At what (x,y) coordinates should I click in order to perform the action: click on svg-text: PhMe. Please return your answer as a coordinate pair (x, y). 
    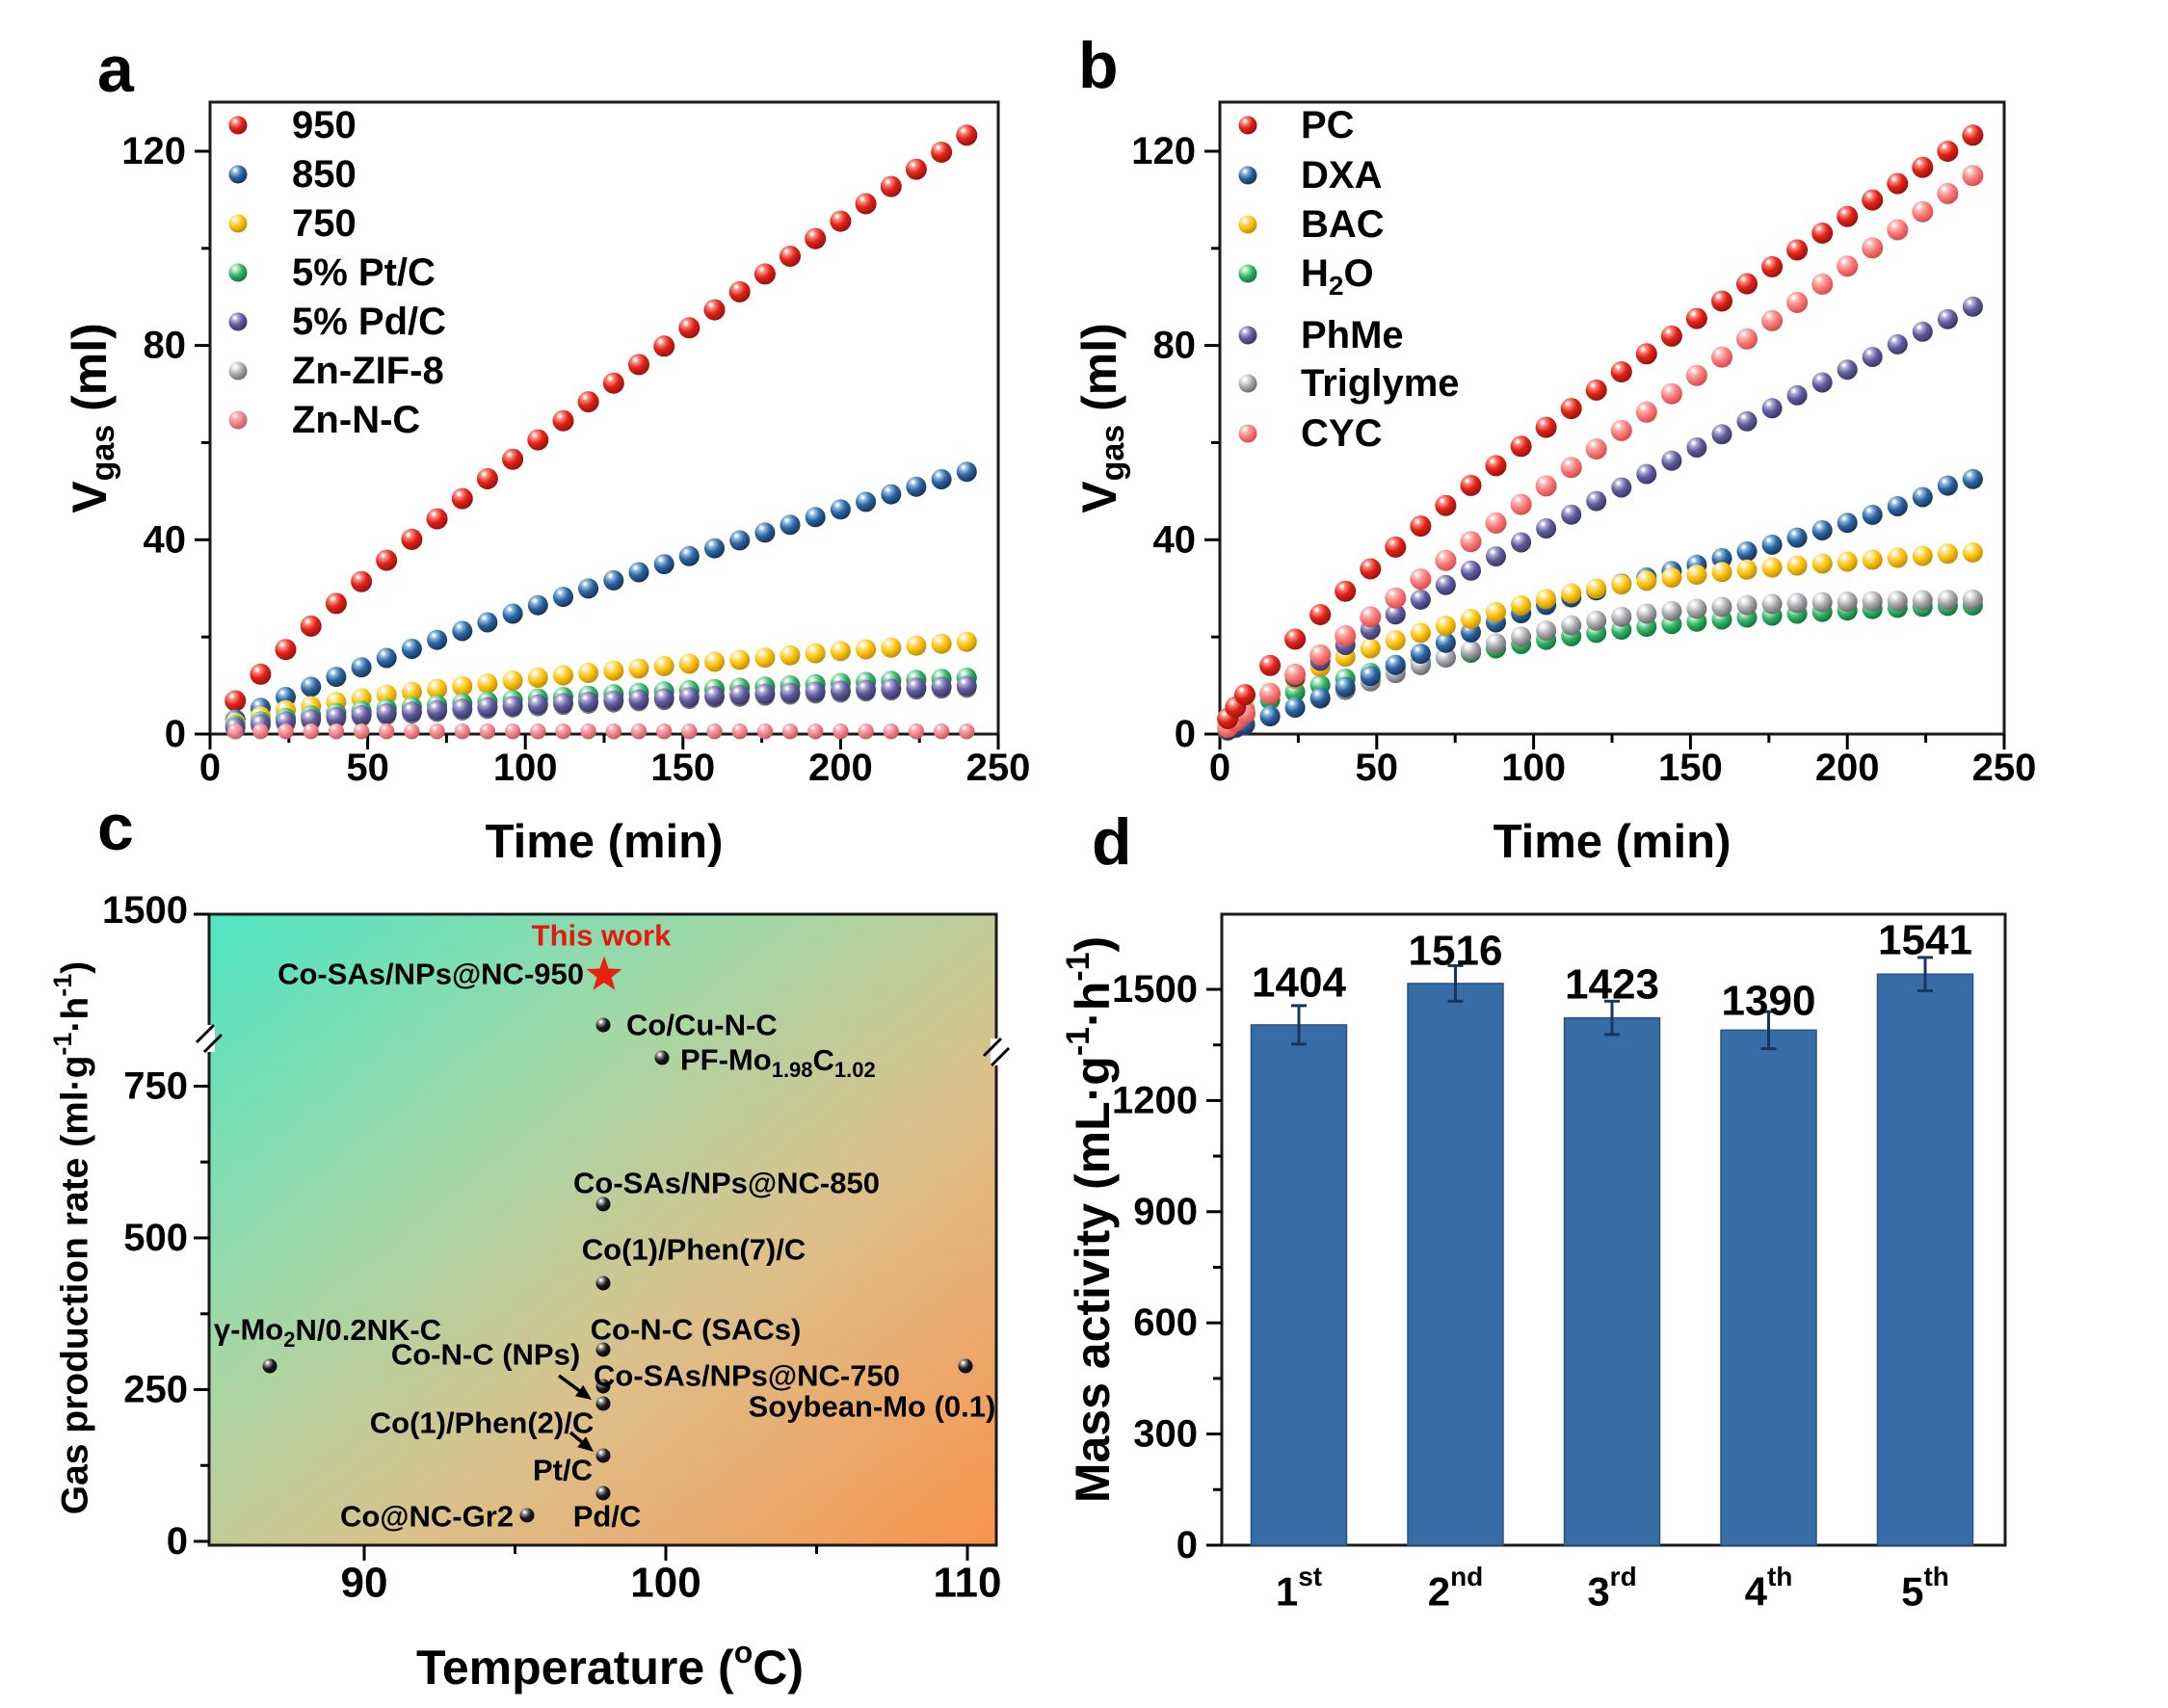
    Looking at the image, I should click on (1353, 335).